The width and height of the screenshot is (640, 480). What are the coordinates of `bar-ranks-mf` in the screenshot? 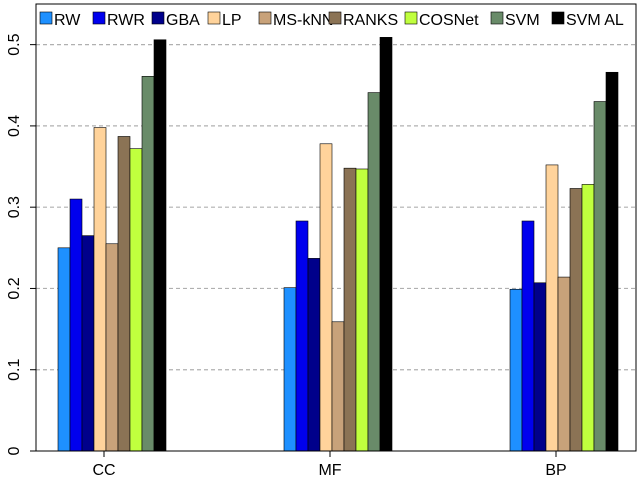 It's located at (350, 309).